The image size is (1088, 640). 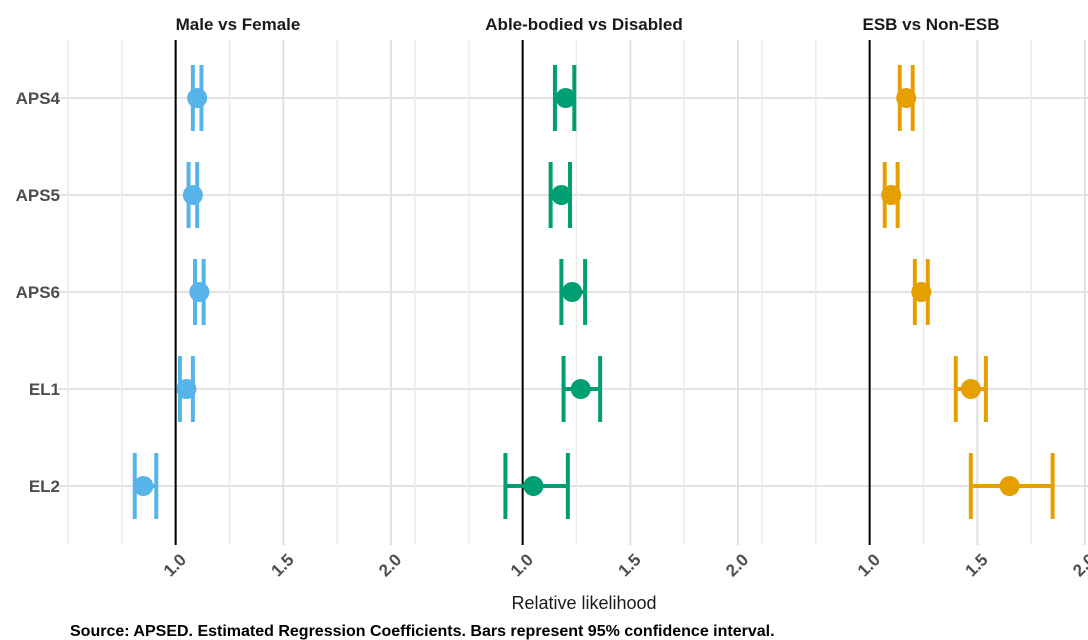 What do you see at coordinates (583, 603) in the screenshot?
I see `x-axis-title: Relative likelihood` at bounding box center [583, 603].